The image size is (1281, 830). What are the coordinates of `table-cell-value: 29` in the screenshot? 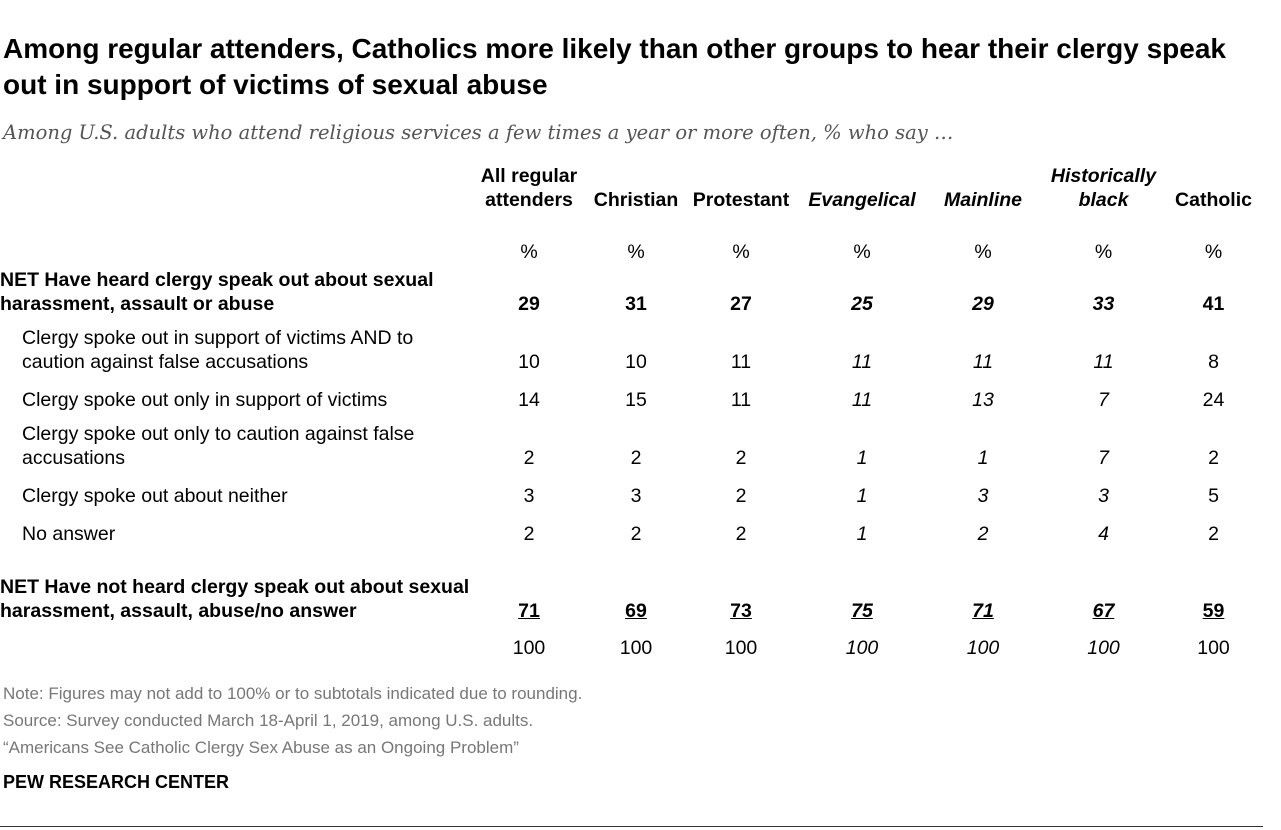 It's located at (529, 290).